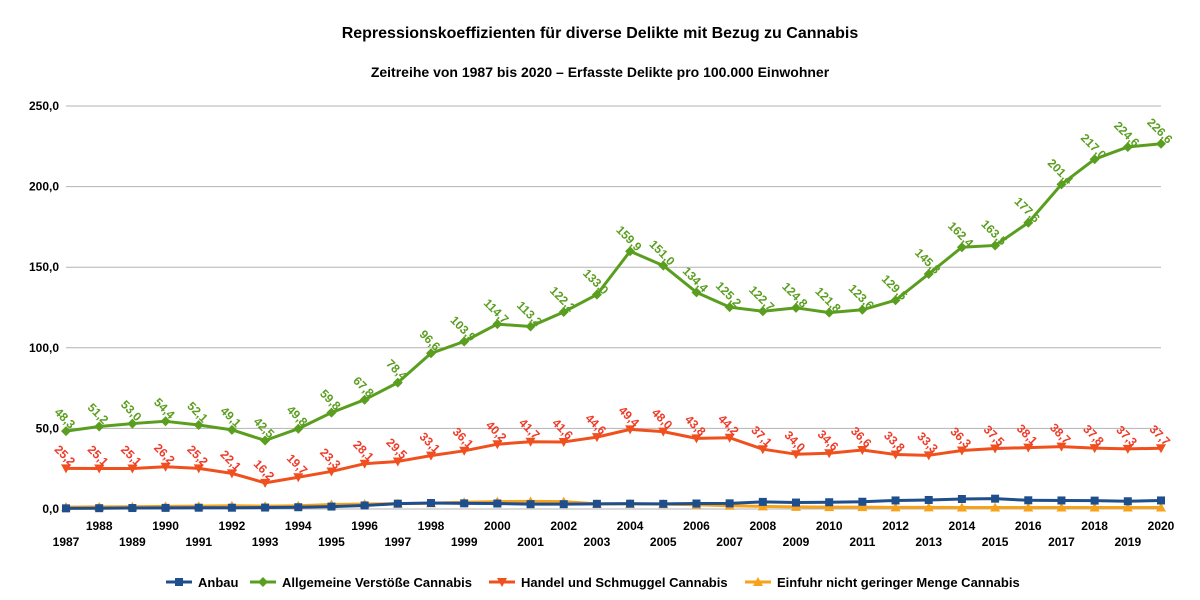  I want to click on x-tick-label: 2012, so click(895, 526).